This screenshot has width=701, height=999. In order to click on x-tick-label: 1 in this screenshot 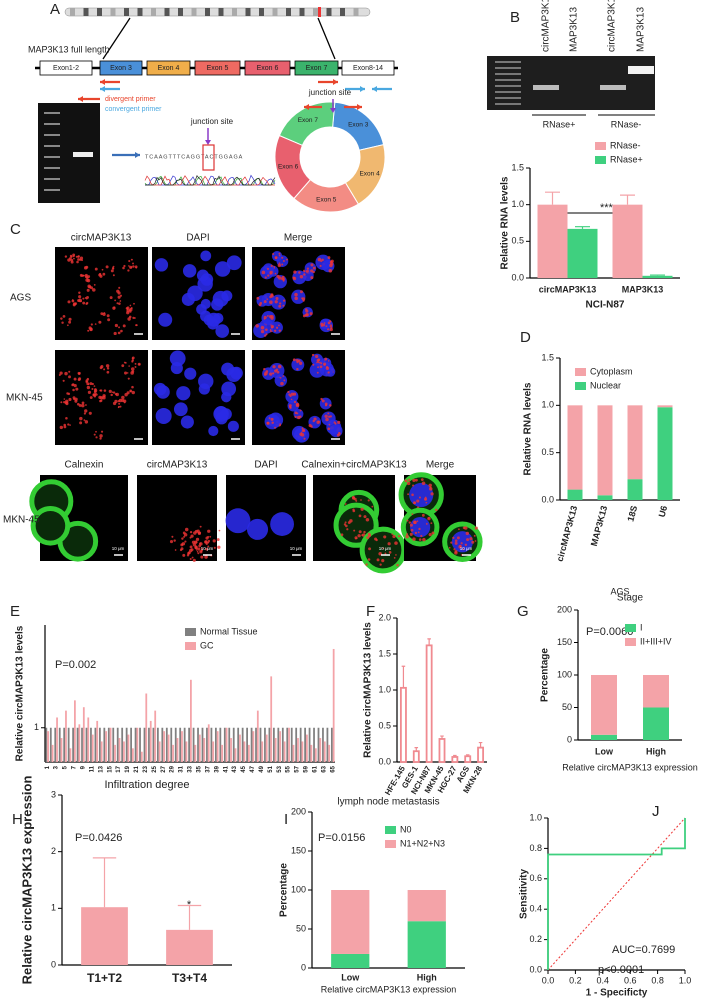, I will do `click(48, 767)`.